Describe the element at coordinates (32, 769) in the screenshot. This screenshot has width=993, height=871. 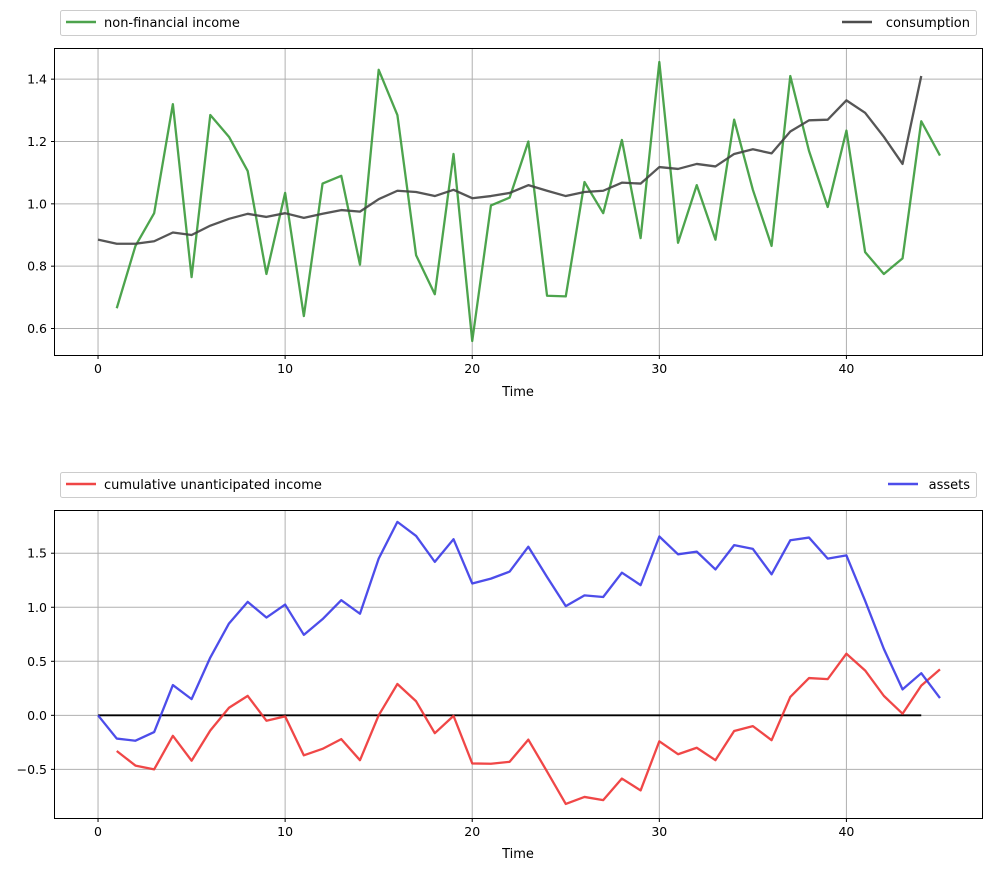
I see `y-tick-label: −0.5` at that location.